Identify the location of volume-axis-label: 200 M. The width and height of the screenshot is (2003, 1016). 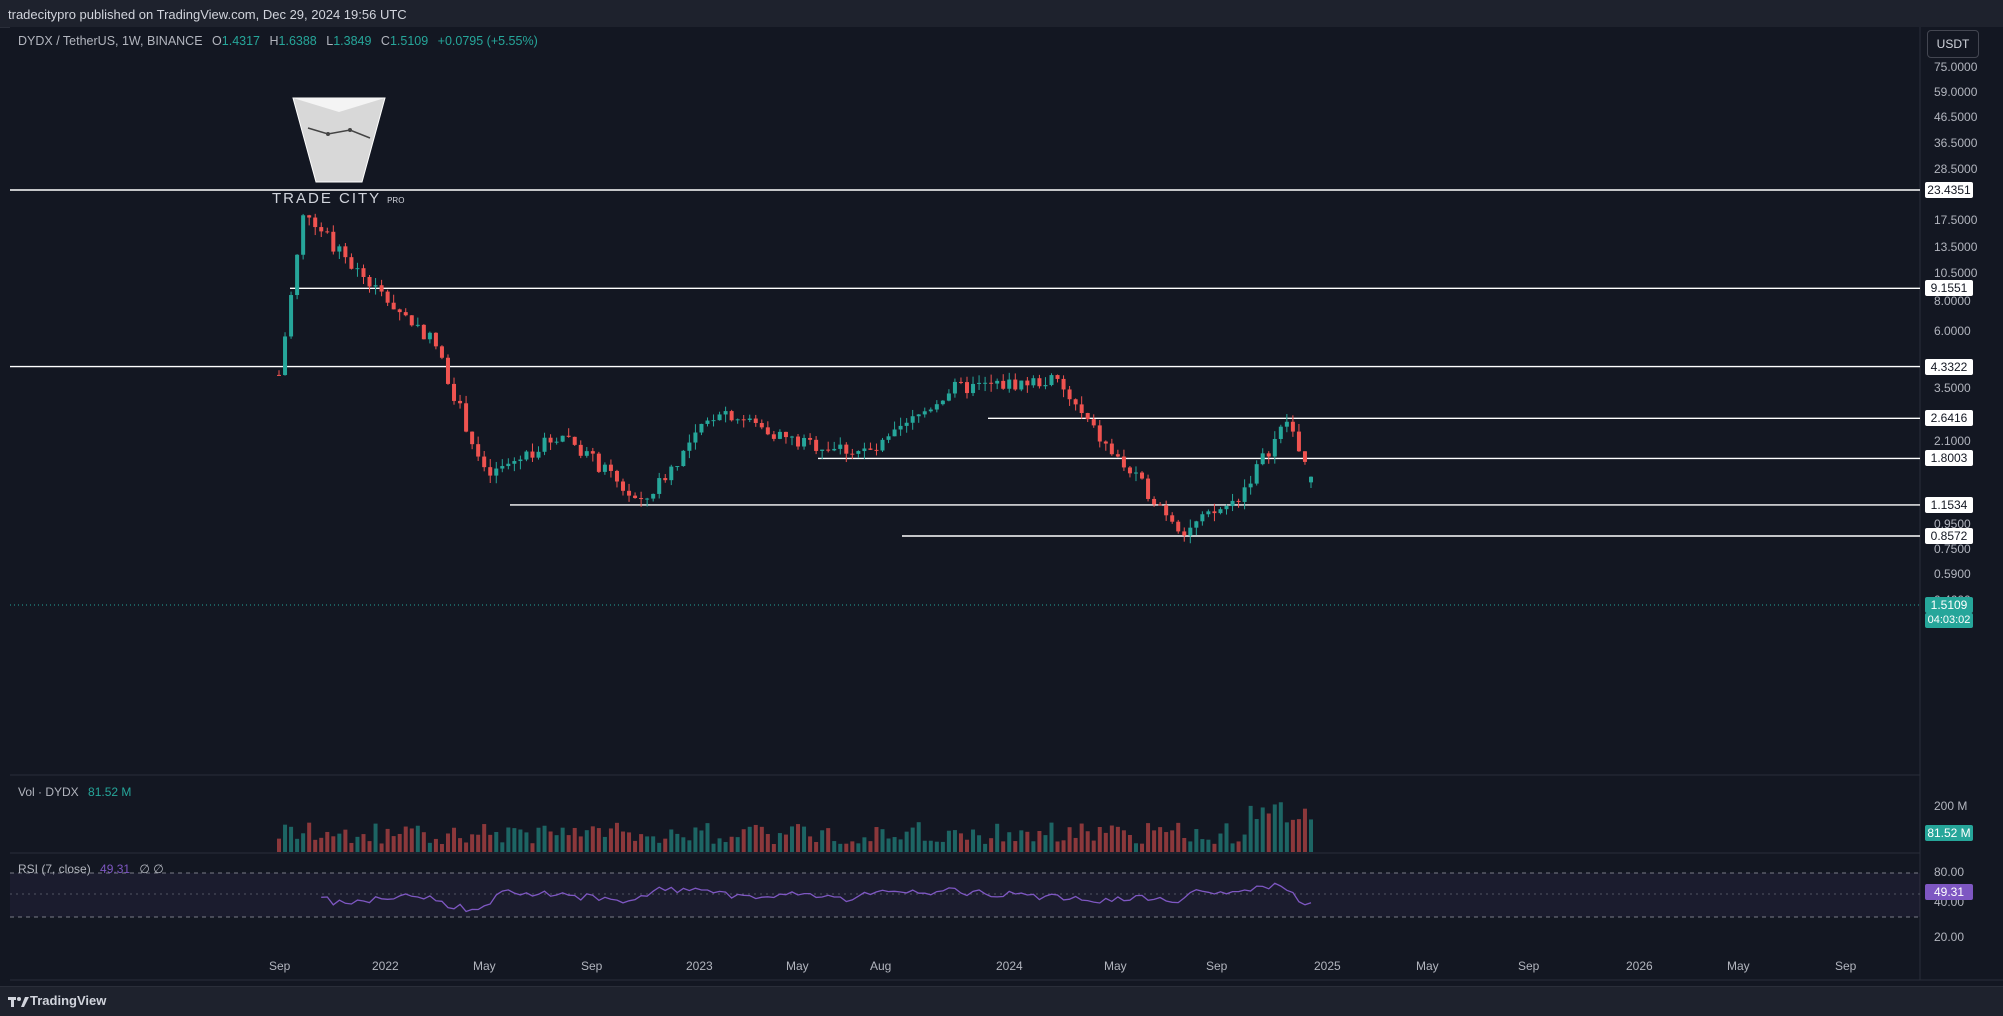
(1951, 806).